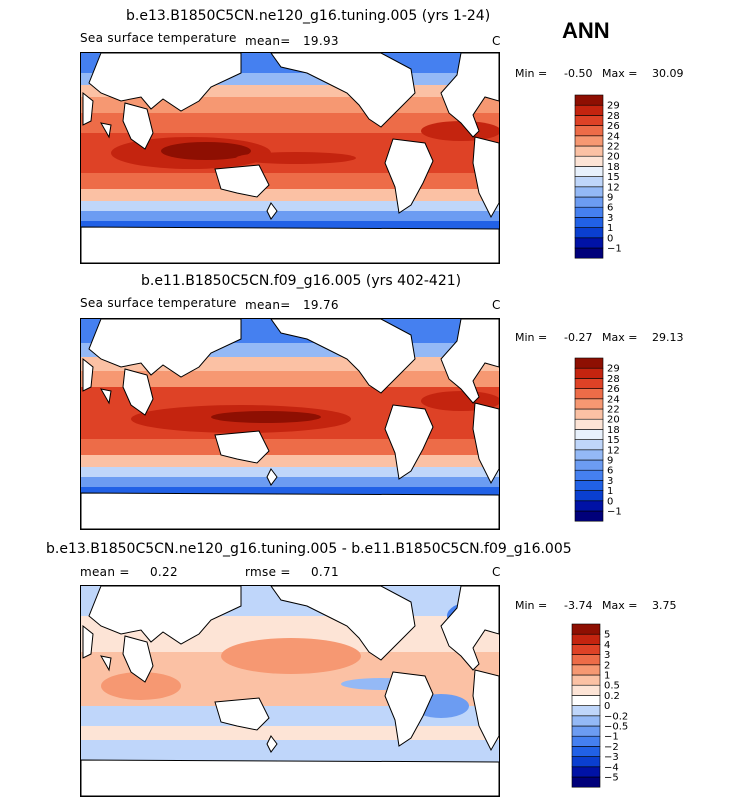  Describe the element at coordinates (620, 605) in the screenshot. I see `panel3-max-label: Max =` at that location.